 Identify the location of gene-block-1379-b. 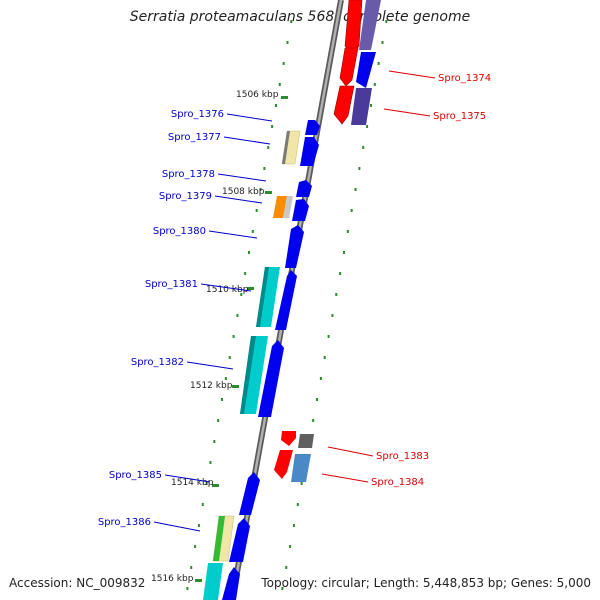
(288, 207).